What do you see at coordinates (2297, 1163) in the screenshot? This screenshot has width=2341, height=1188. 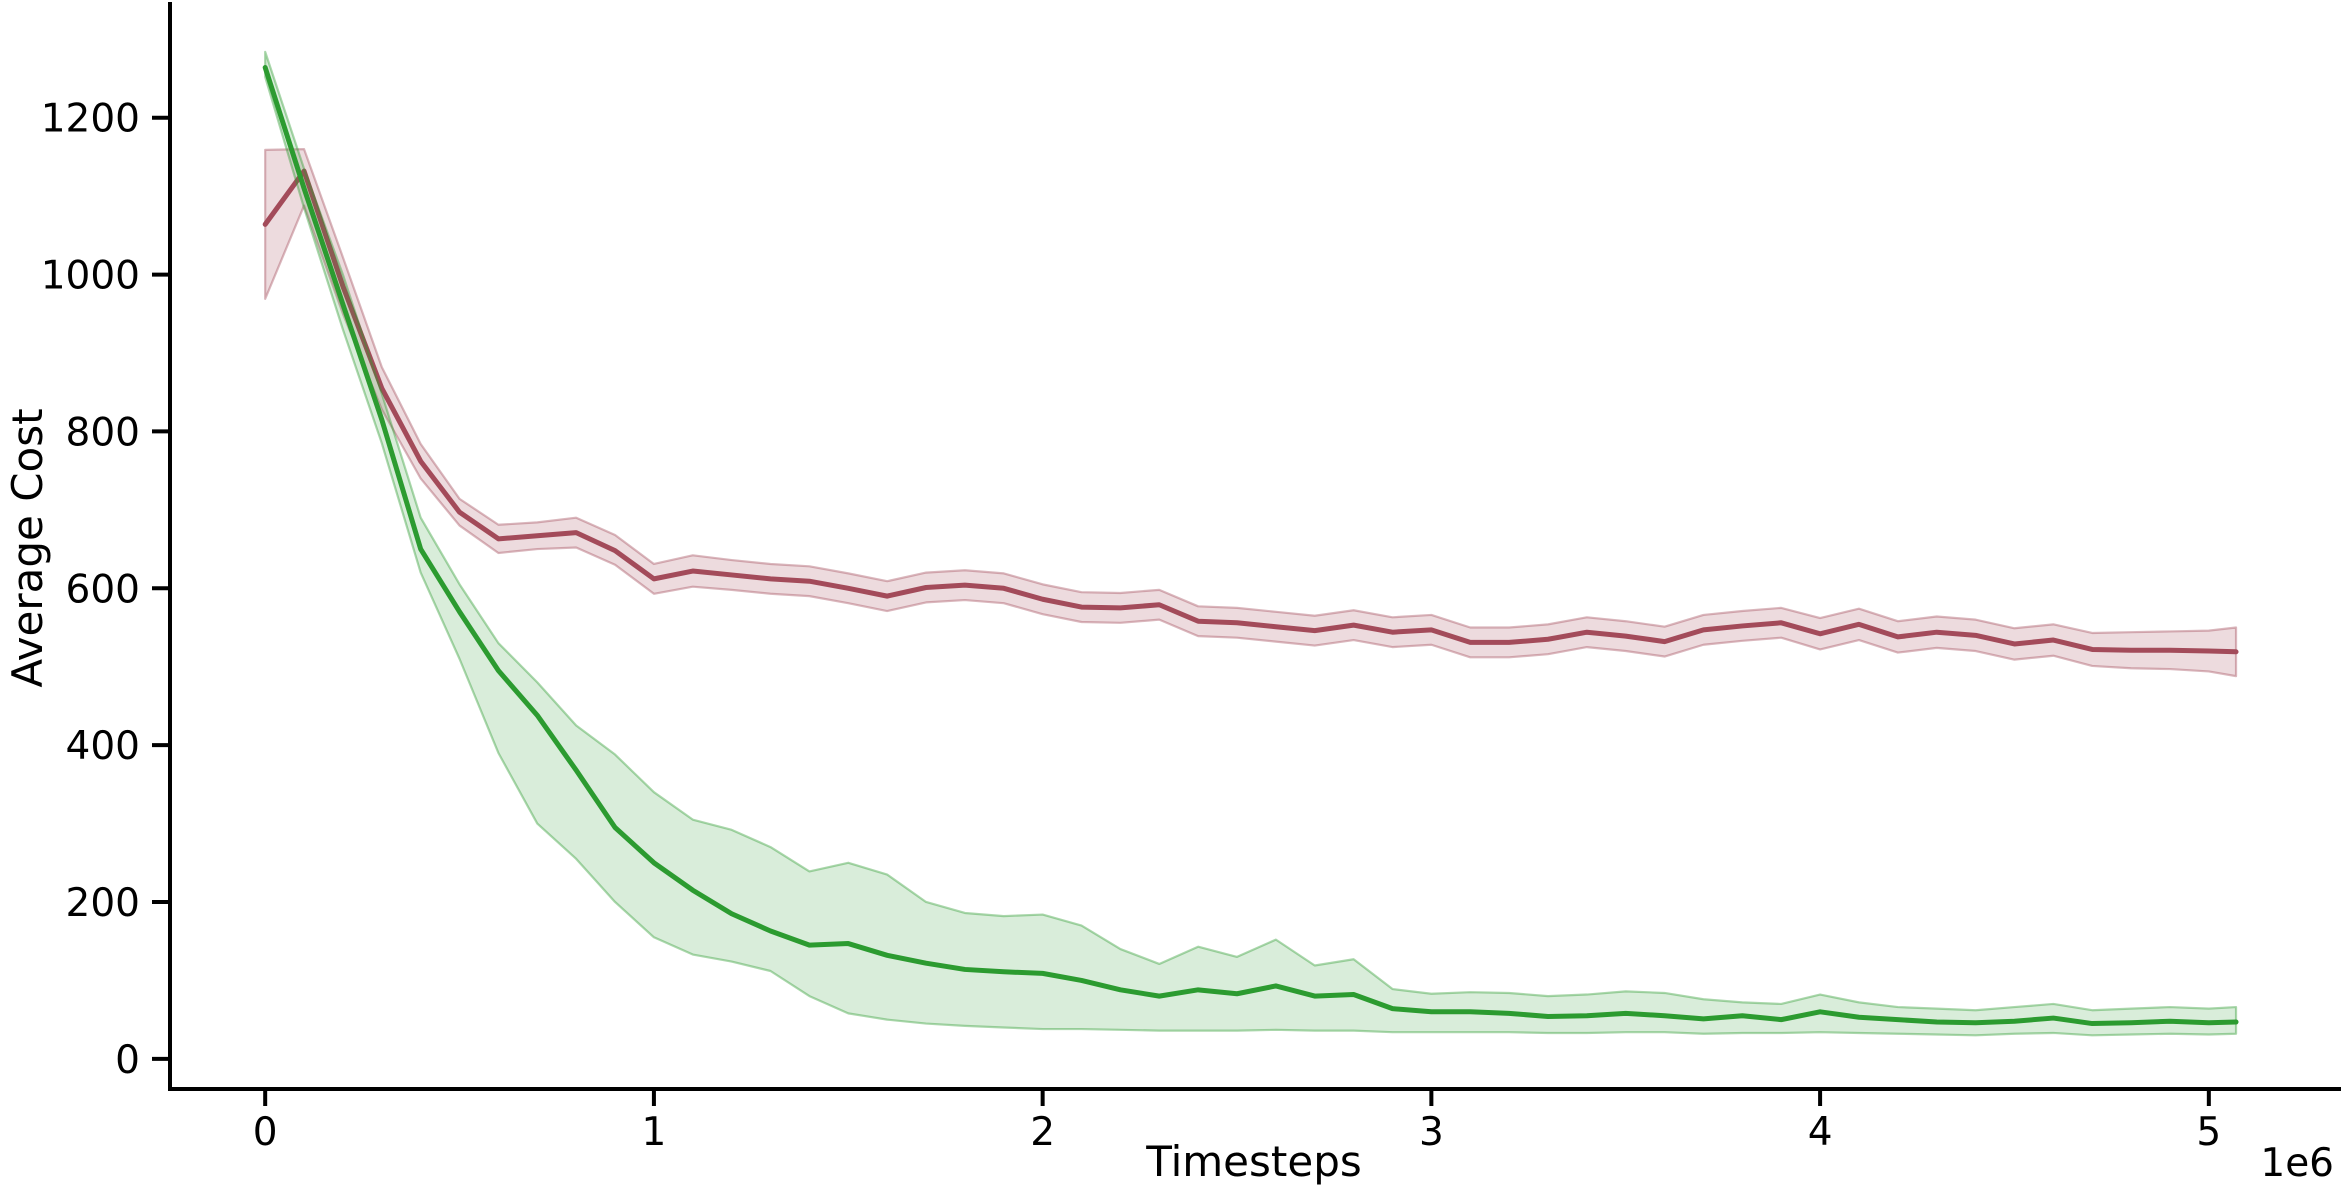 I see `x-axis-offset-label: 1e6` at bounding box center [2297, 1163].